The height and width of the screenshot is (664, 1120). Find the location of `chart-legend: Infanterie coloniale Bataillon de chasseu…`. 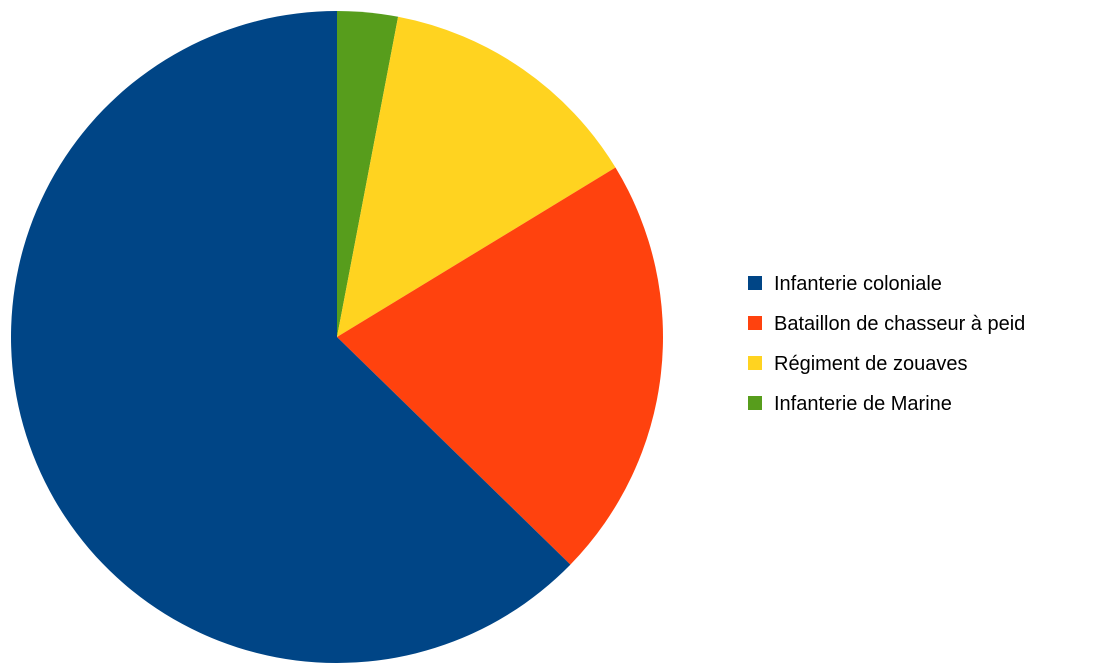

chart-legend: Infanterie coloniale Bataillon de chasseu… is located at coordinates (886, 344).